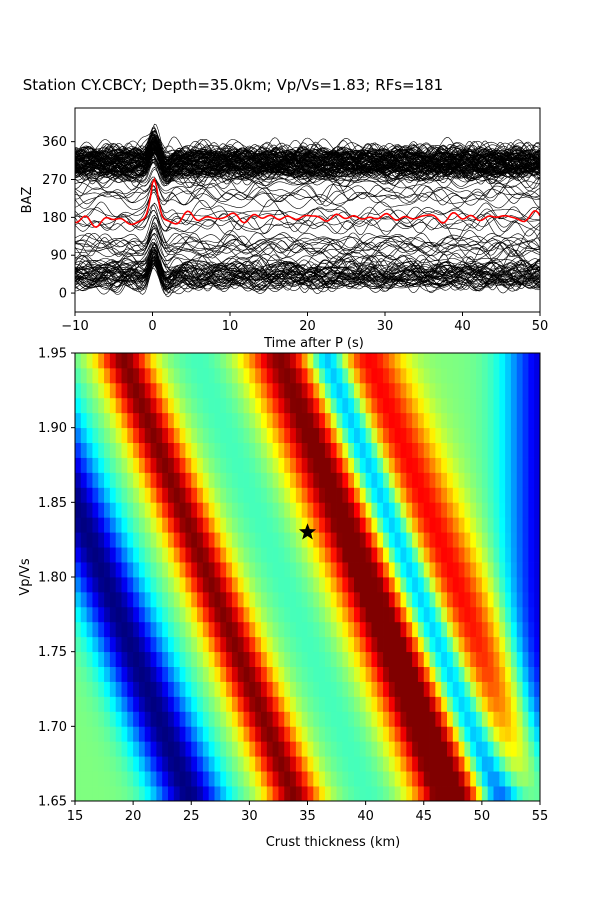 The width and height of the screenshot is (600, 900). I want to click on rf-x-tick-label: 50, so click(540, 326).